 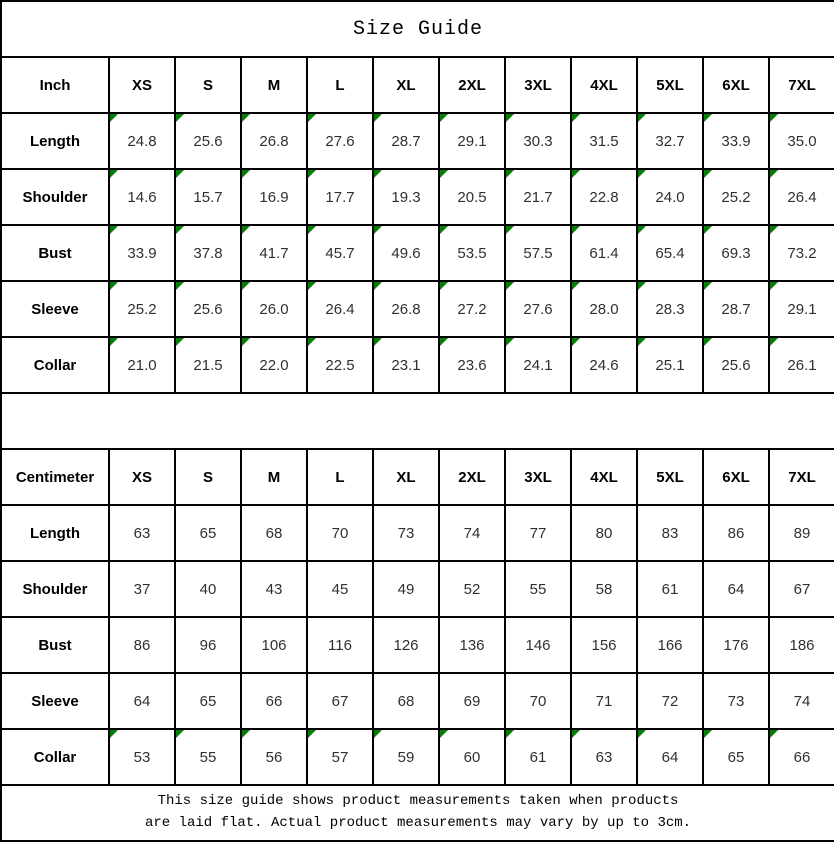 What do you see at coordinates (340, 533) in the screenshot?
I see `size-value: 70` at bounding box center [340, 533].